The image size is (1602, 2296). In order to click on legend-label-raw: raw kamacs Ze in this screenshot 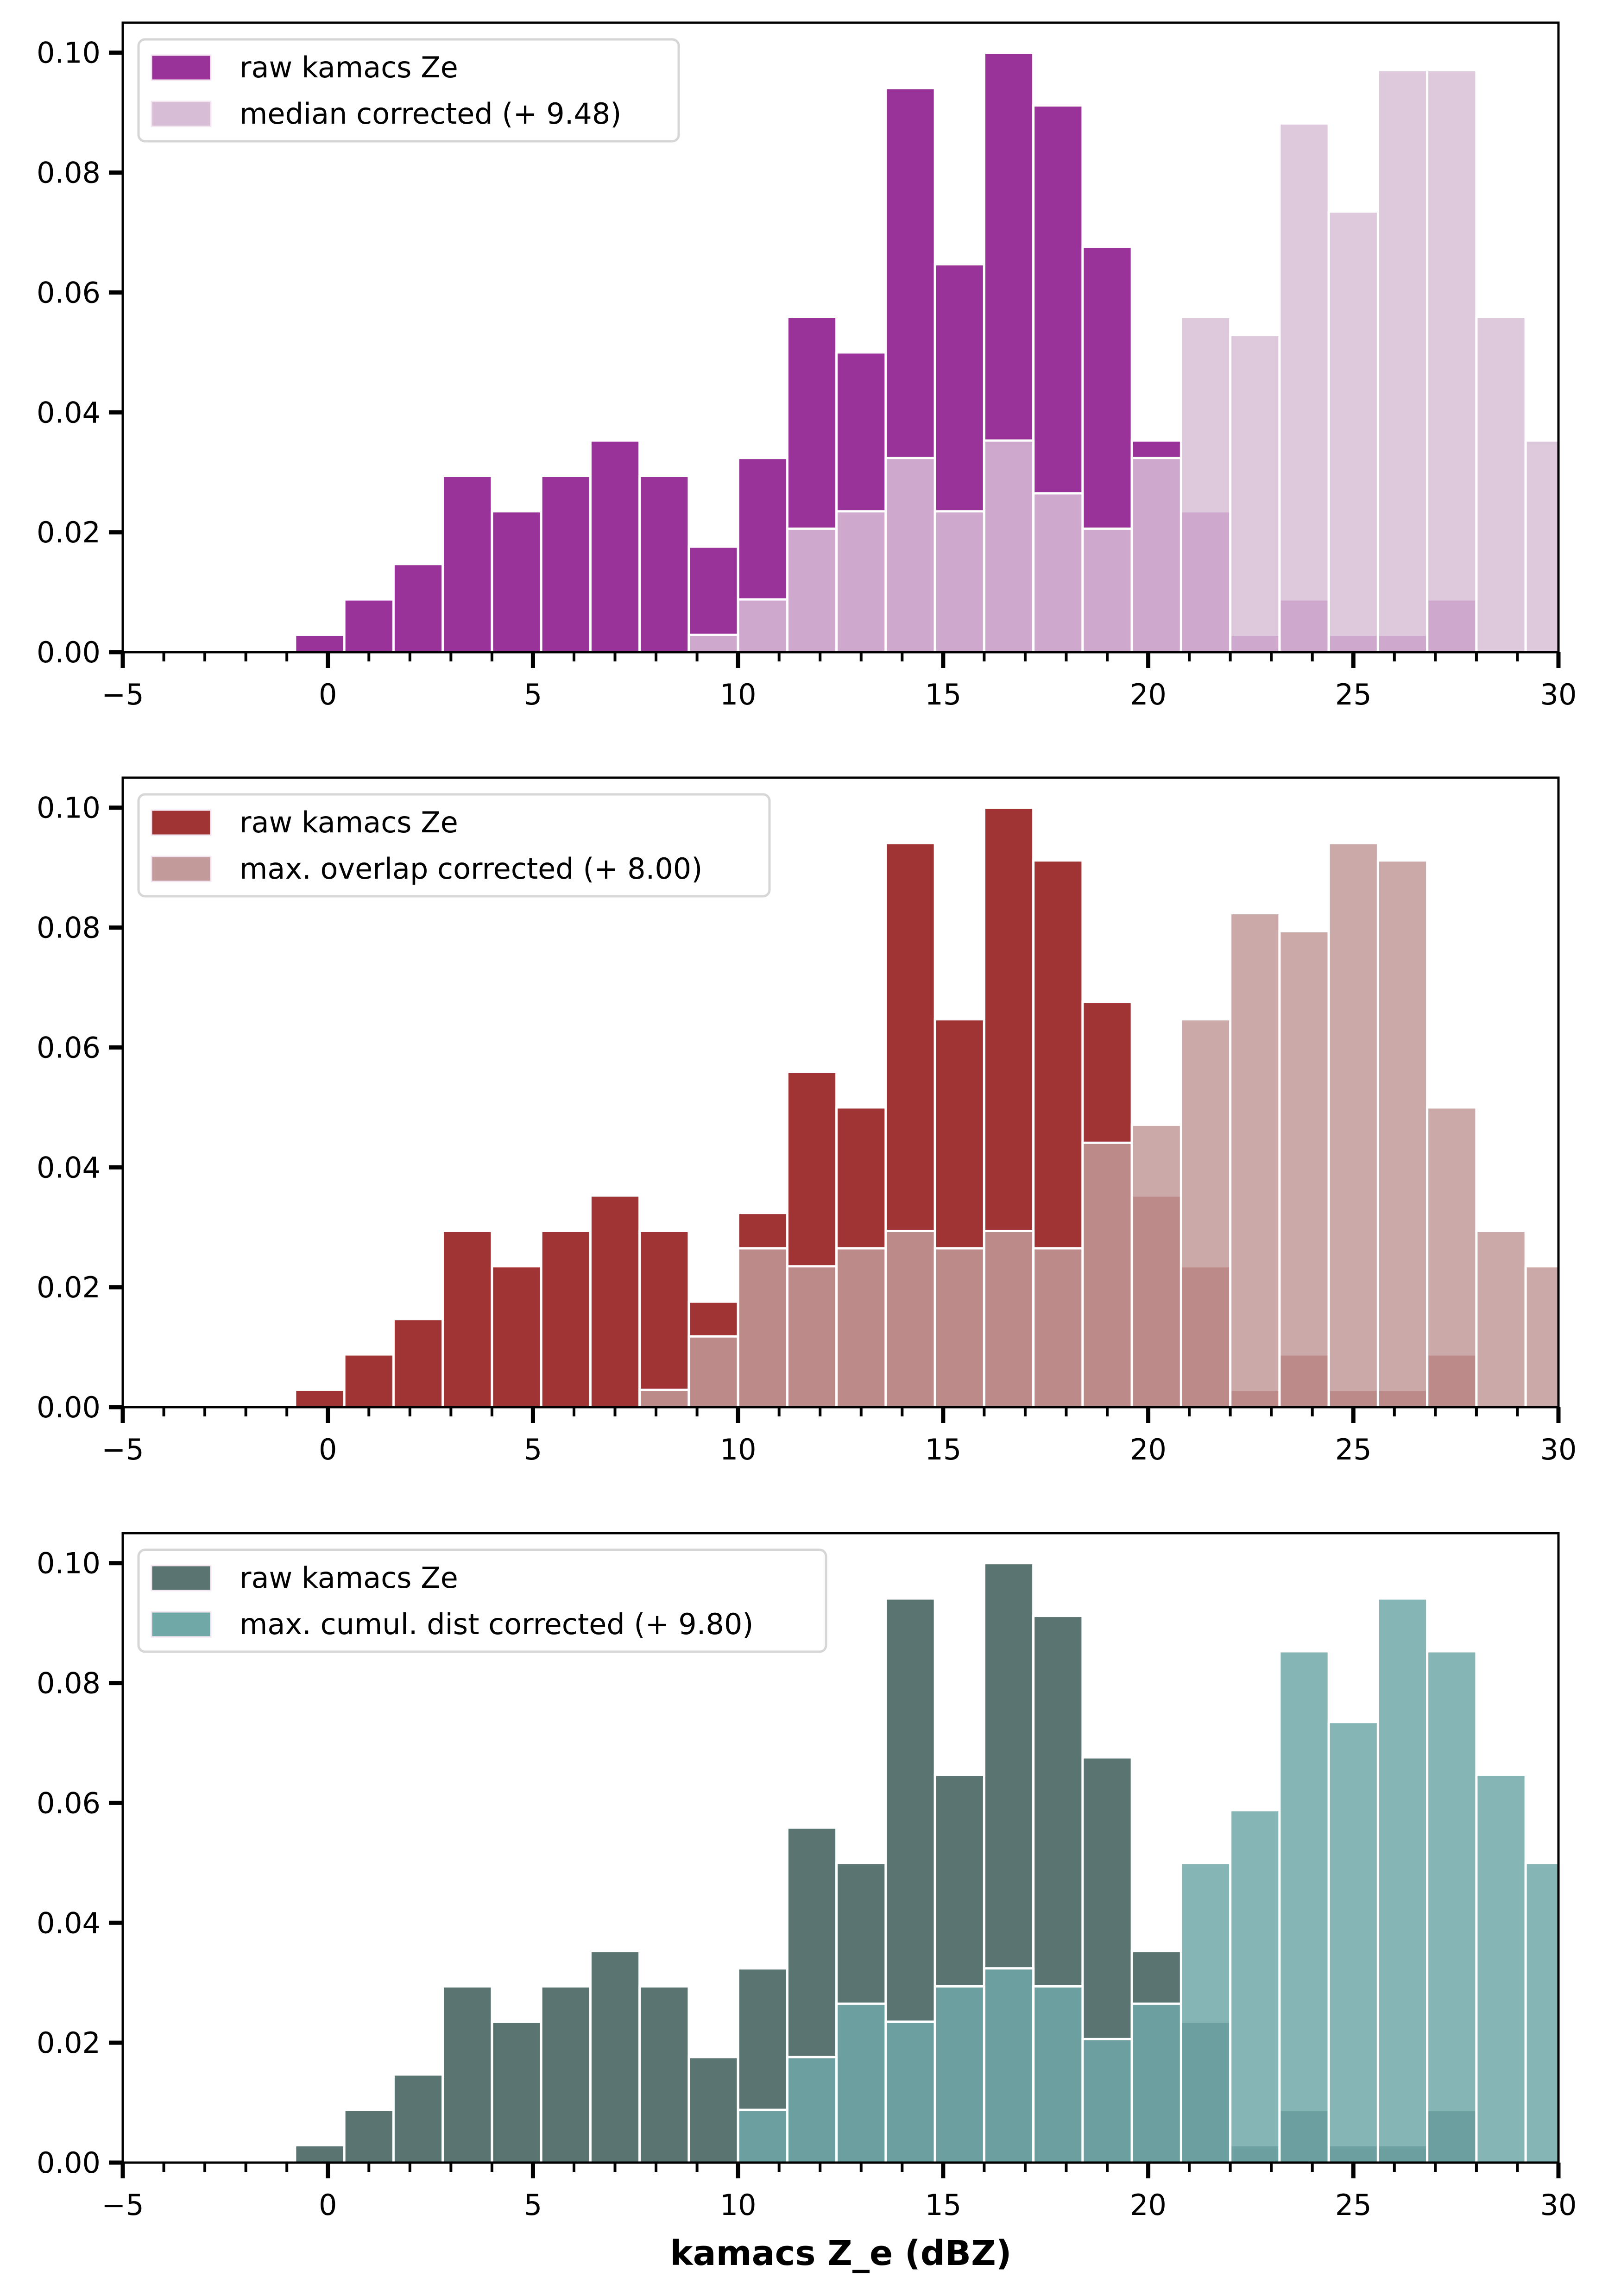, I will do `click(349, 822)`.